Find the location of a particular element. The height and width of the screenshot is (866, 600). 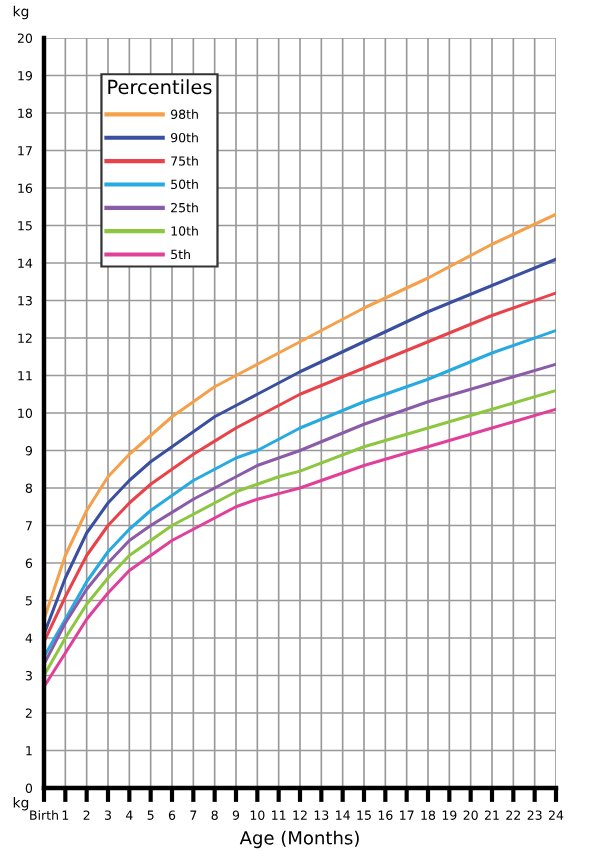

x-axis-title: Age (Months) is located at coordinates (299, 839).